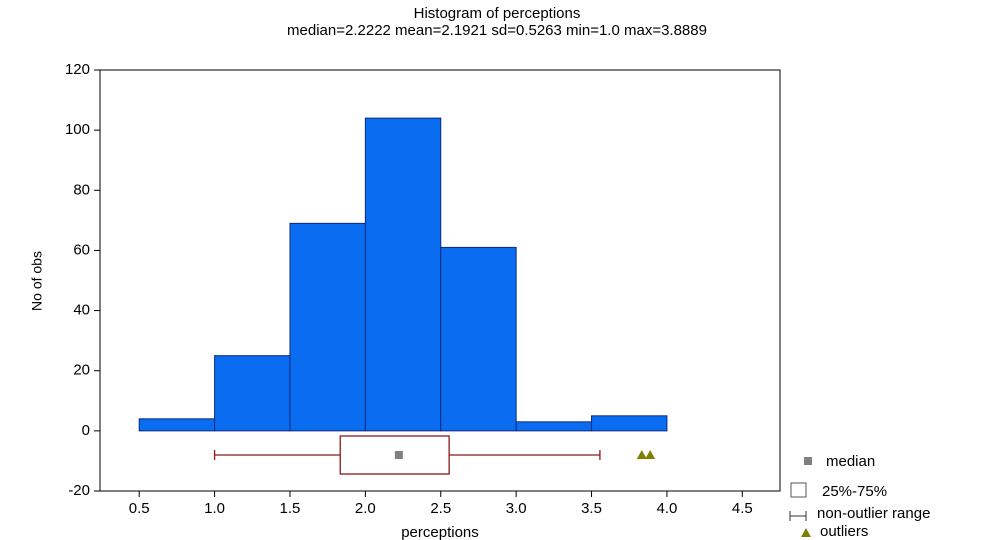 This screenshot has height=540, width=994. What do you see at coordinates (591, 508) in the screenshot?
I see `x-tick-label: 3.5` at bounding box center [591, 508].